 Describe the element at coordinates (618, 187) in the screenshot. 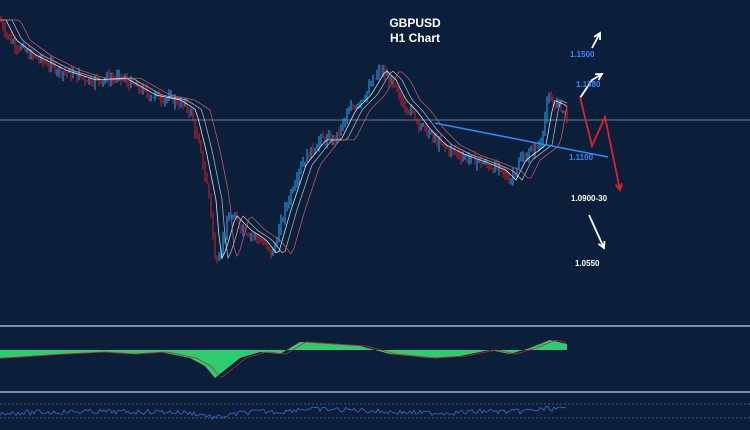

I see `bearish-scenario-arrow-head` at that location.